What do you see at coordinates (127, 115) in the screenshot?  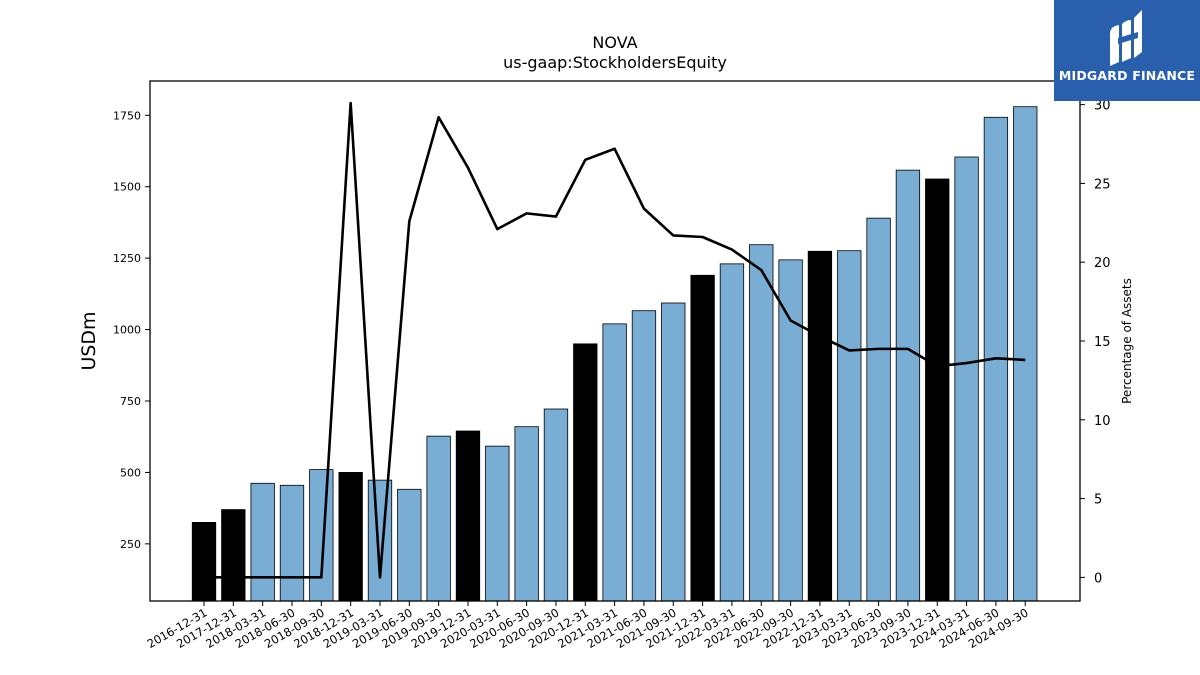 I see `y-tick-label: 1750` at bounding box center [127, 115].